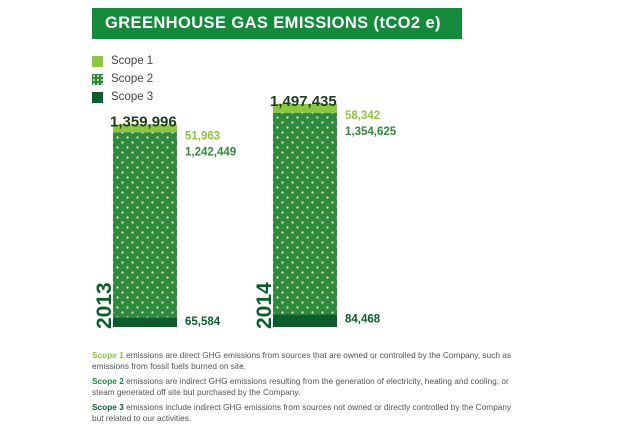 The image size is (617, 433). Describe the element at coordinates (108, 407) in the screenshot. I see `note-scope-3-lead: Scope 3` at that location.